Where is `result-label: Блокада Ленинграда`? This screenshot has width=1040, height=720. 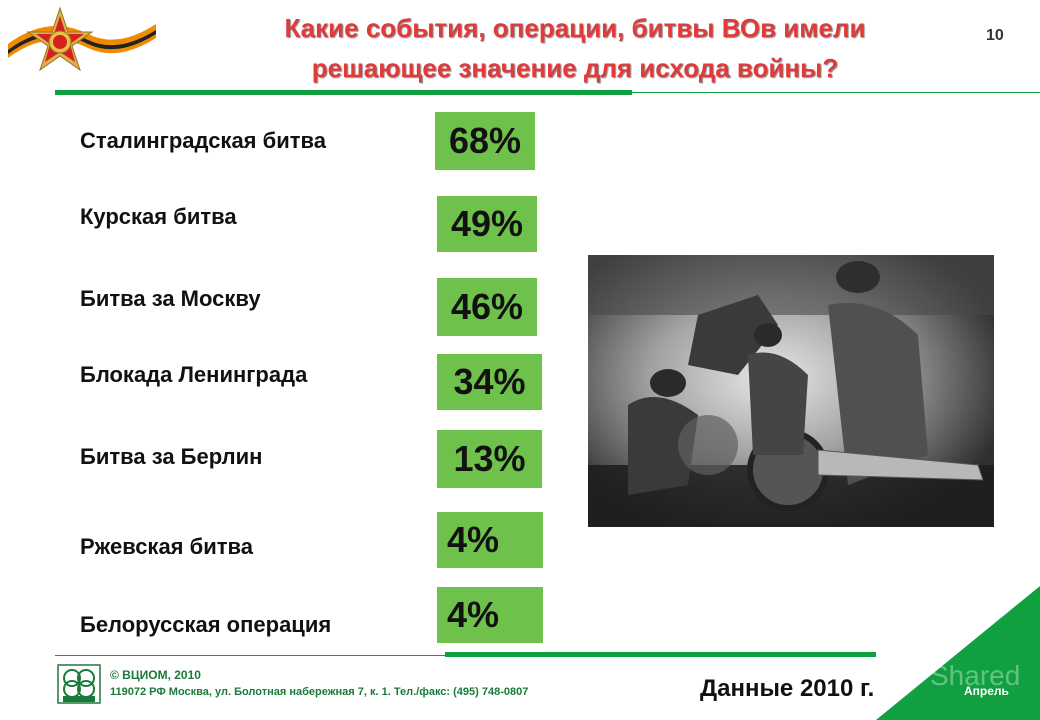
result-label: Блокада Ленинграда is located at coordinates (194, 374).